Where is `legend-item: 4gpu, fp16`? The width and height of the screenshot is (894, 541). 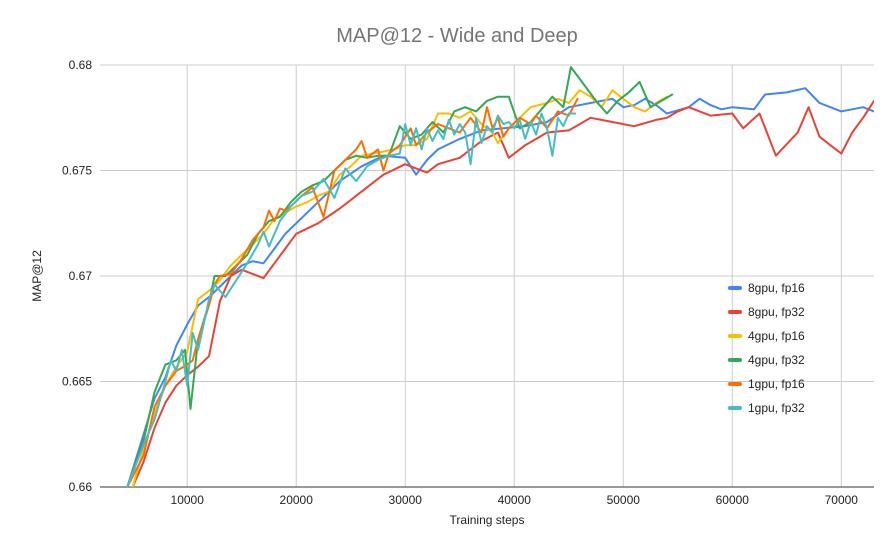
legend-item: 4gpu, fp16 is located at coordinates (766, 336).